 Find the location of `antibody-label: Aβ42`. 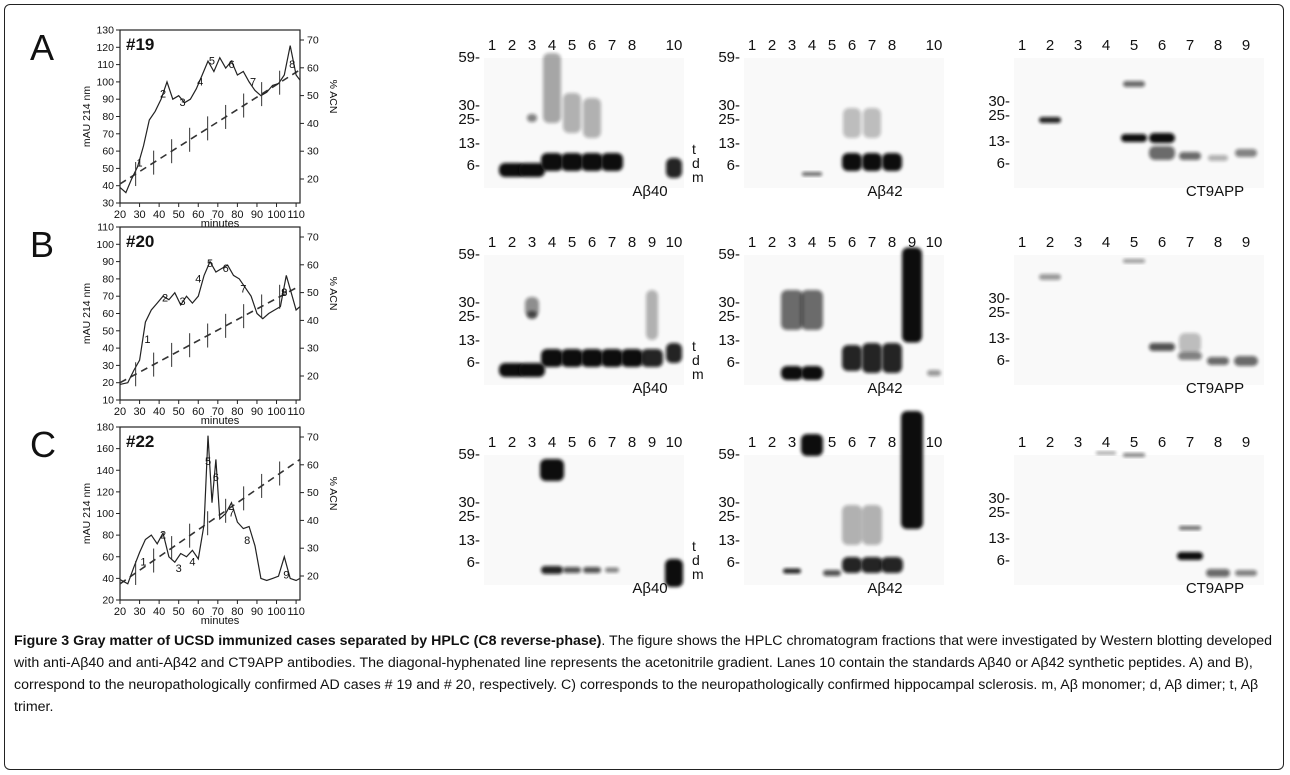

antibody-label: Aβ42 is located at coordinates (884, 388).